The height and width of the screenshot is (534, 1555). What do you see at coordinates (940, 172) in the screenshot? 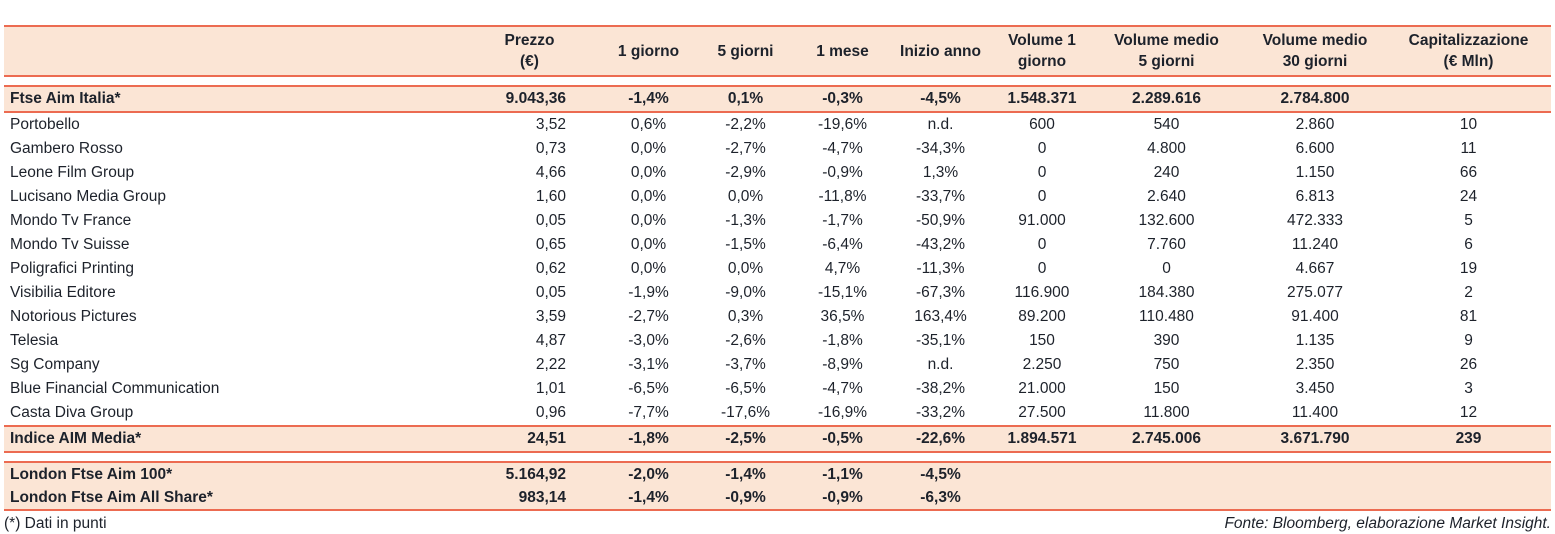
I see `cell-ytd: 1,3%` at bounding box center [940, 172].